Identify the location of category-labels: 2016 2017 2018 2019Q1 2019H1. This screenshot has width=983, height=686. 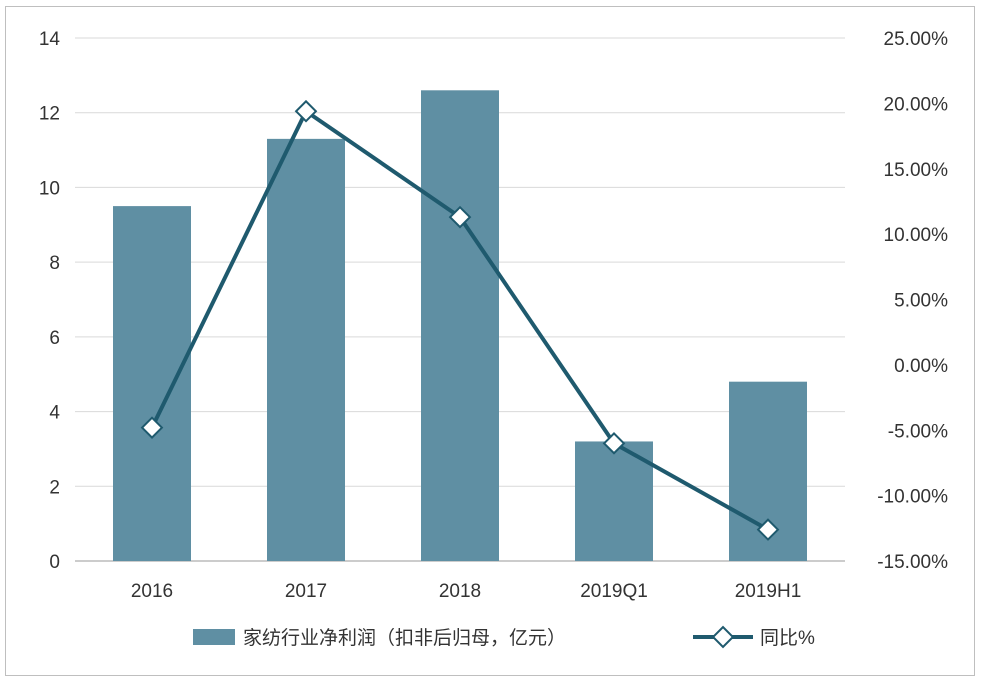
(466, 591).